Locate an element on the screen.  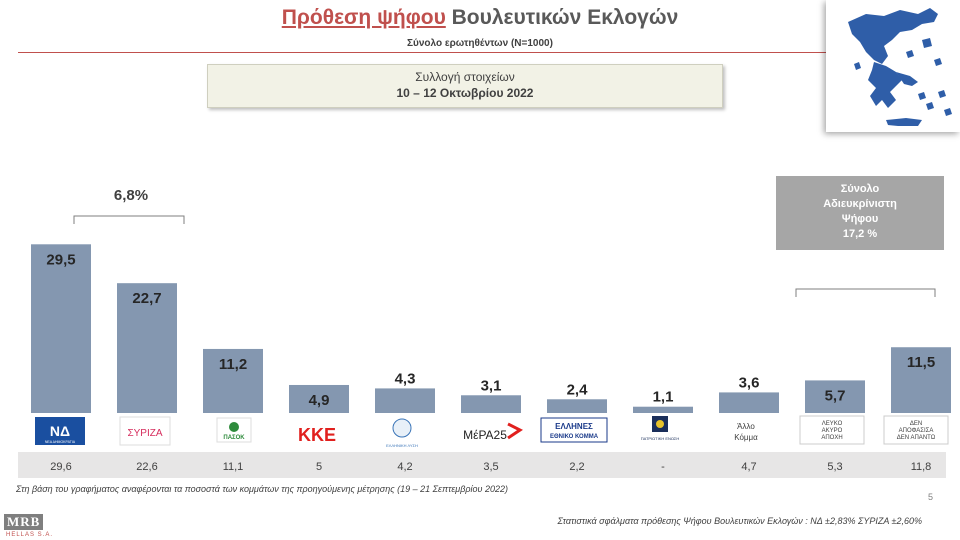
bar-value-label-10: 5,7 is located at coordinates (835, 395).